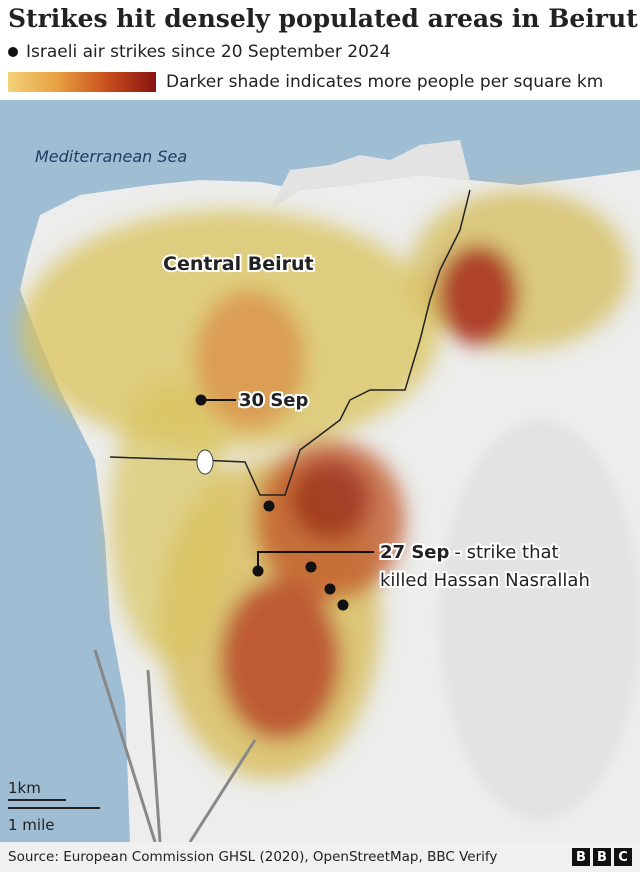 Image resolution: width=640 pixels, height=872 pixels. What do you see at coordinates (111, 156) in the screenshot?
I see `sea-label: Mediterranean Sea` at bounding box center [111, 156].